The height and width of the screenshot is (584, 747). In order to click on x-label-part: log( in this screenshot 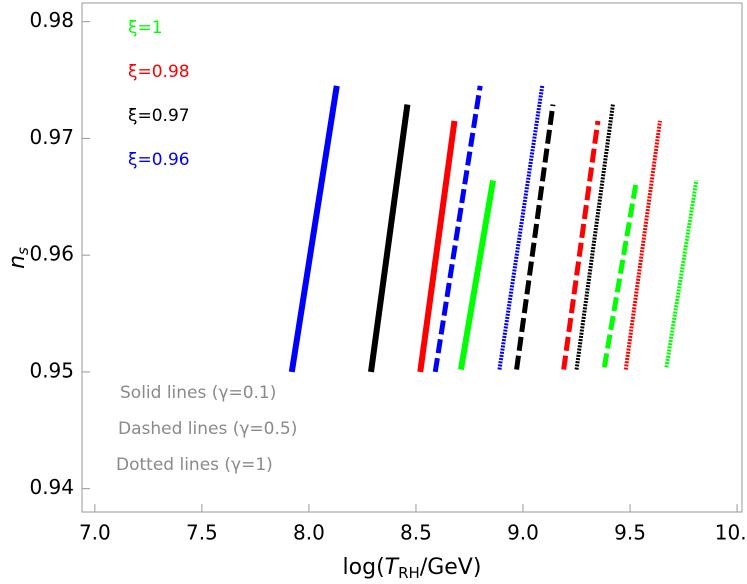, I will do `click(364, 567)`.